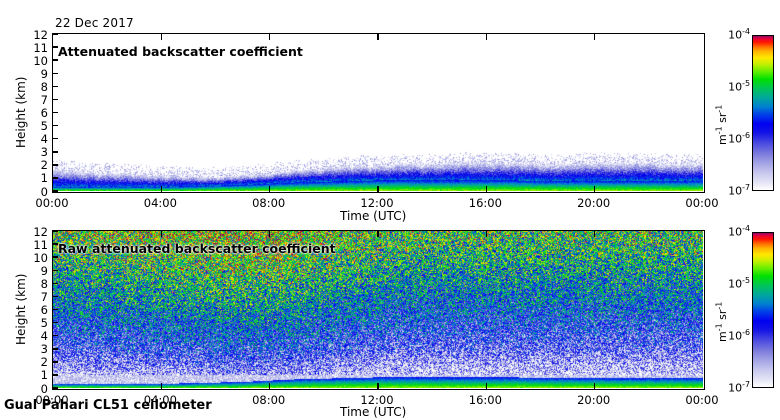 This screenshot has width=780, height=420. Describe the element at coordinates (763, 310) in the screenshot. I see `panel1-colorbar-gradient` at that location.